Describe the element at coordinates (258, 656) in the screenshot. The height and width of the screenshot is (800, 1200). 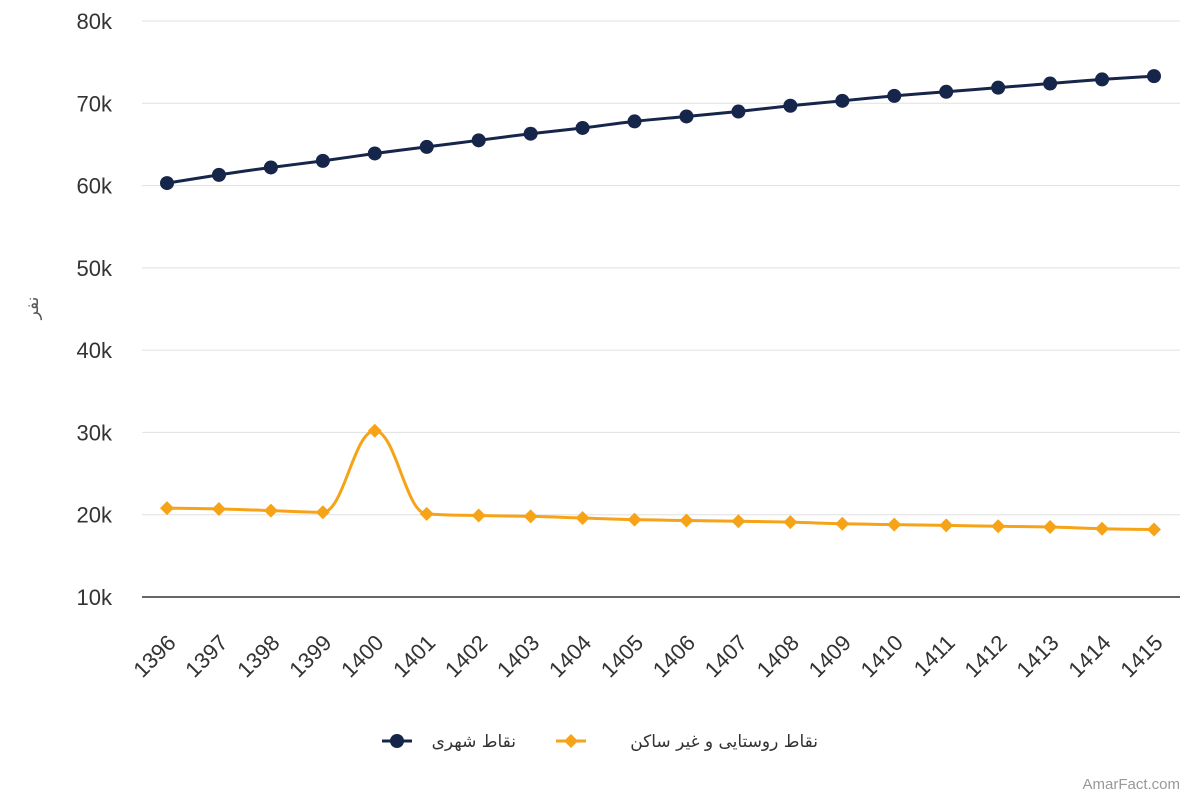
I see `x-tick-label: 1398` at that location.